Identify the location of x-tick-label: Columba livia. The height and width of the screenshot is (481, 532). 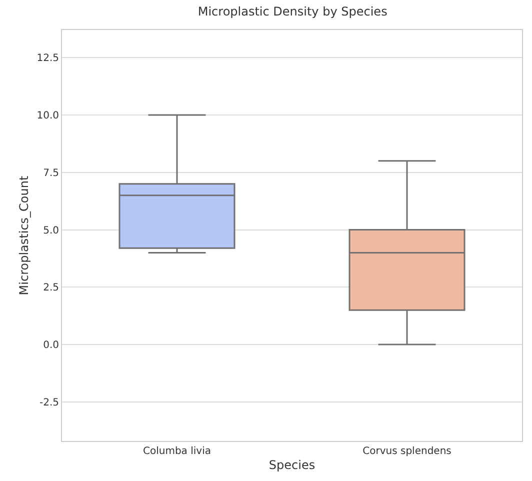
(177, 451).